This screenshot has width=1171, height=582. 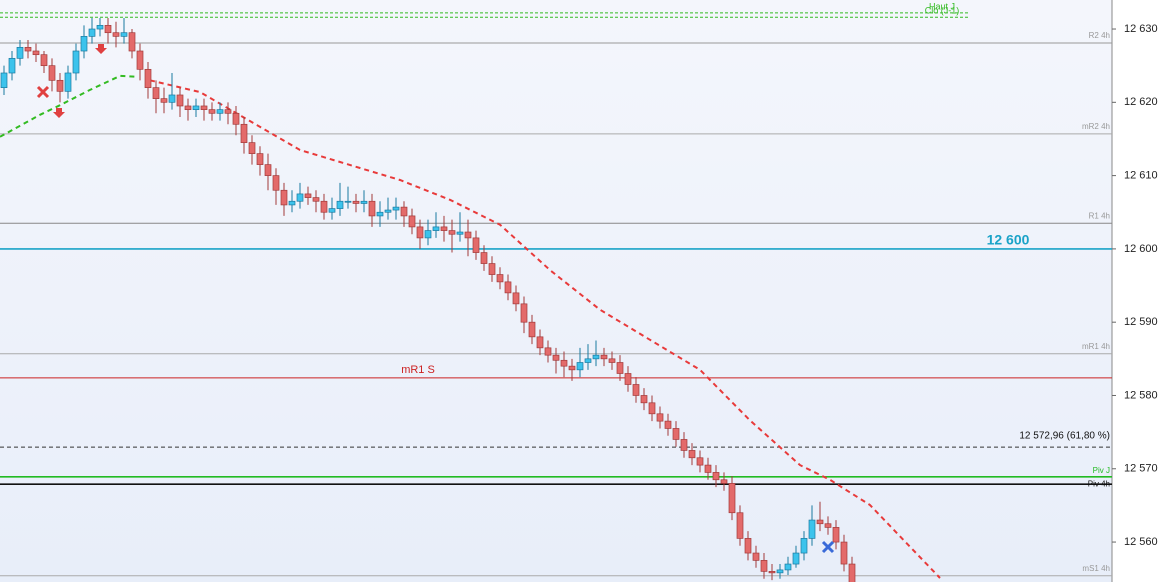 What do you see at coordinates (1096, 568) in the screenshot?
I see `level-label: mS1 4h` at bounding box center [1096, 568].